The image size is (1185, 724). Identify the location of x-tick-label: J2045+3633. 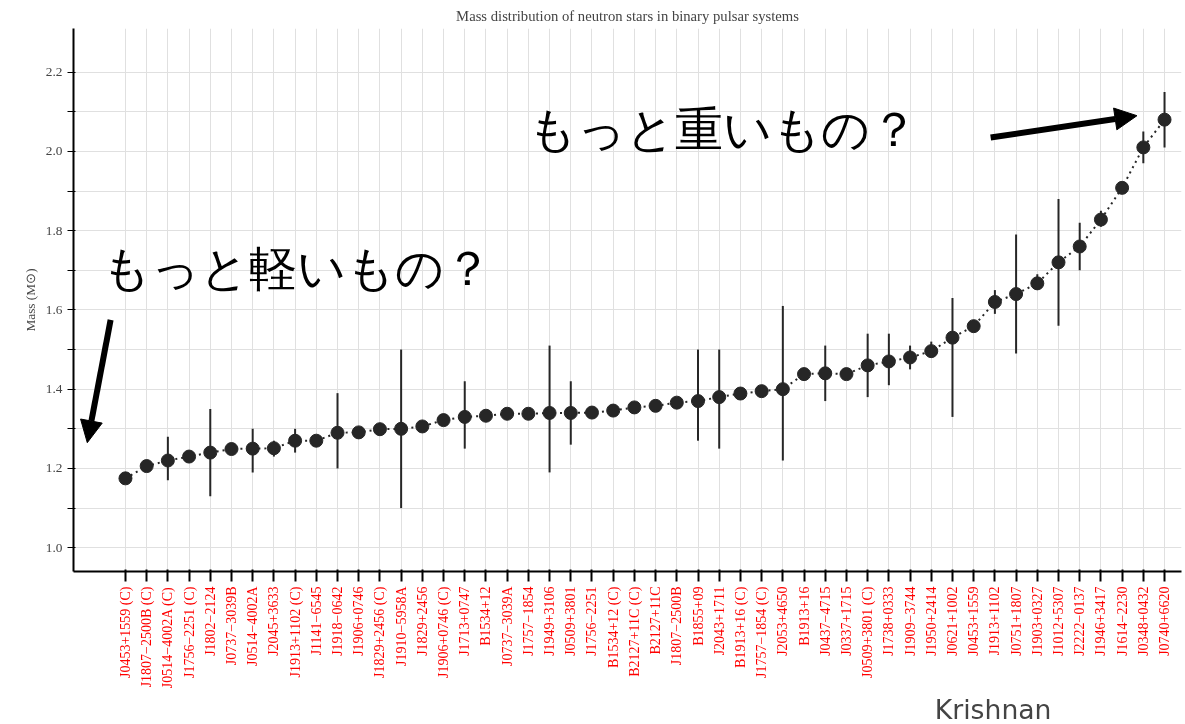
(274, 621).